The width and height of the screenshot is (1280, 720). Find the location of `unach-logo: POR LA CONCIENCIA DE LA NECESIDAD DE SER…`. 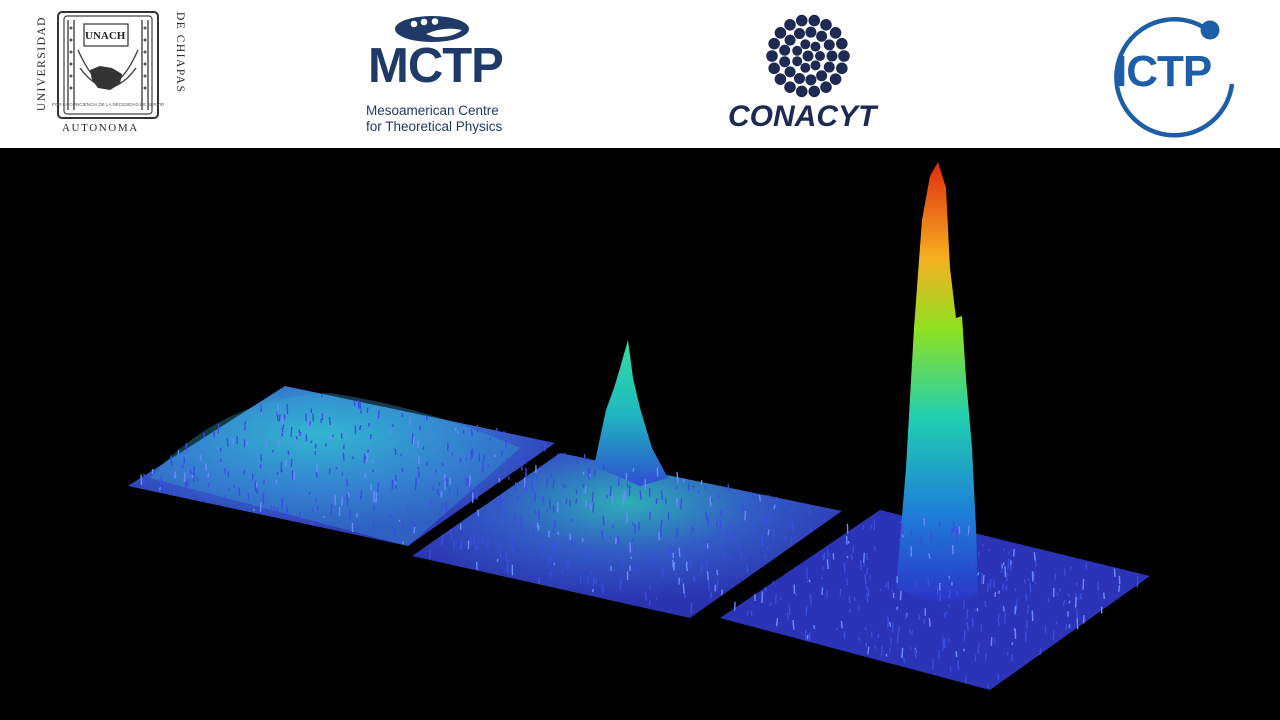

unach-logo: POR LA CONCIENCIA DE LA NECESIDAD DE SER… is located at coordinates (111, 74).